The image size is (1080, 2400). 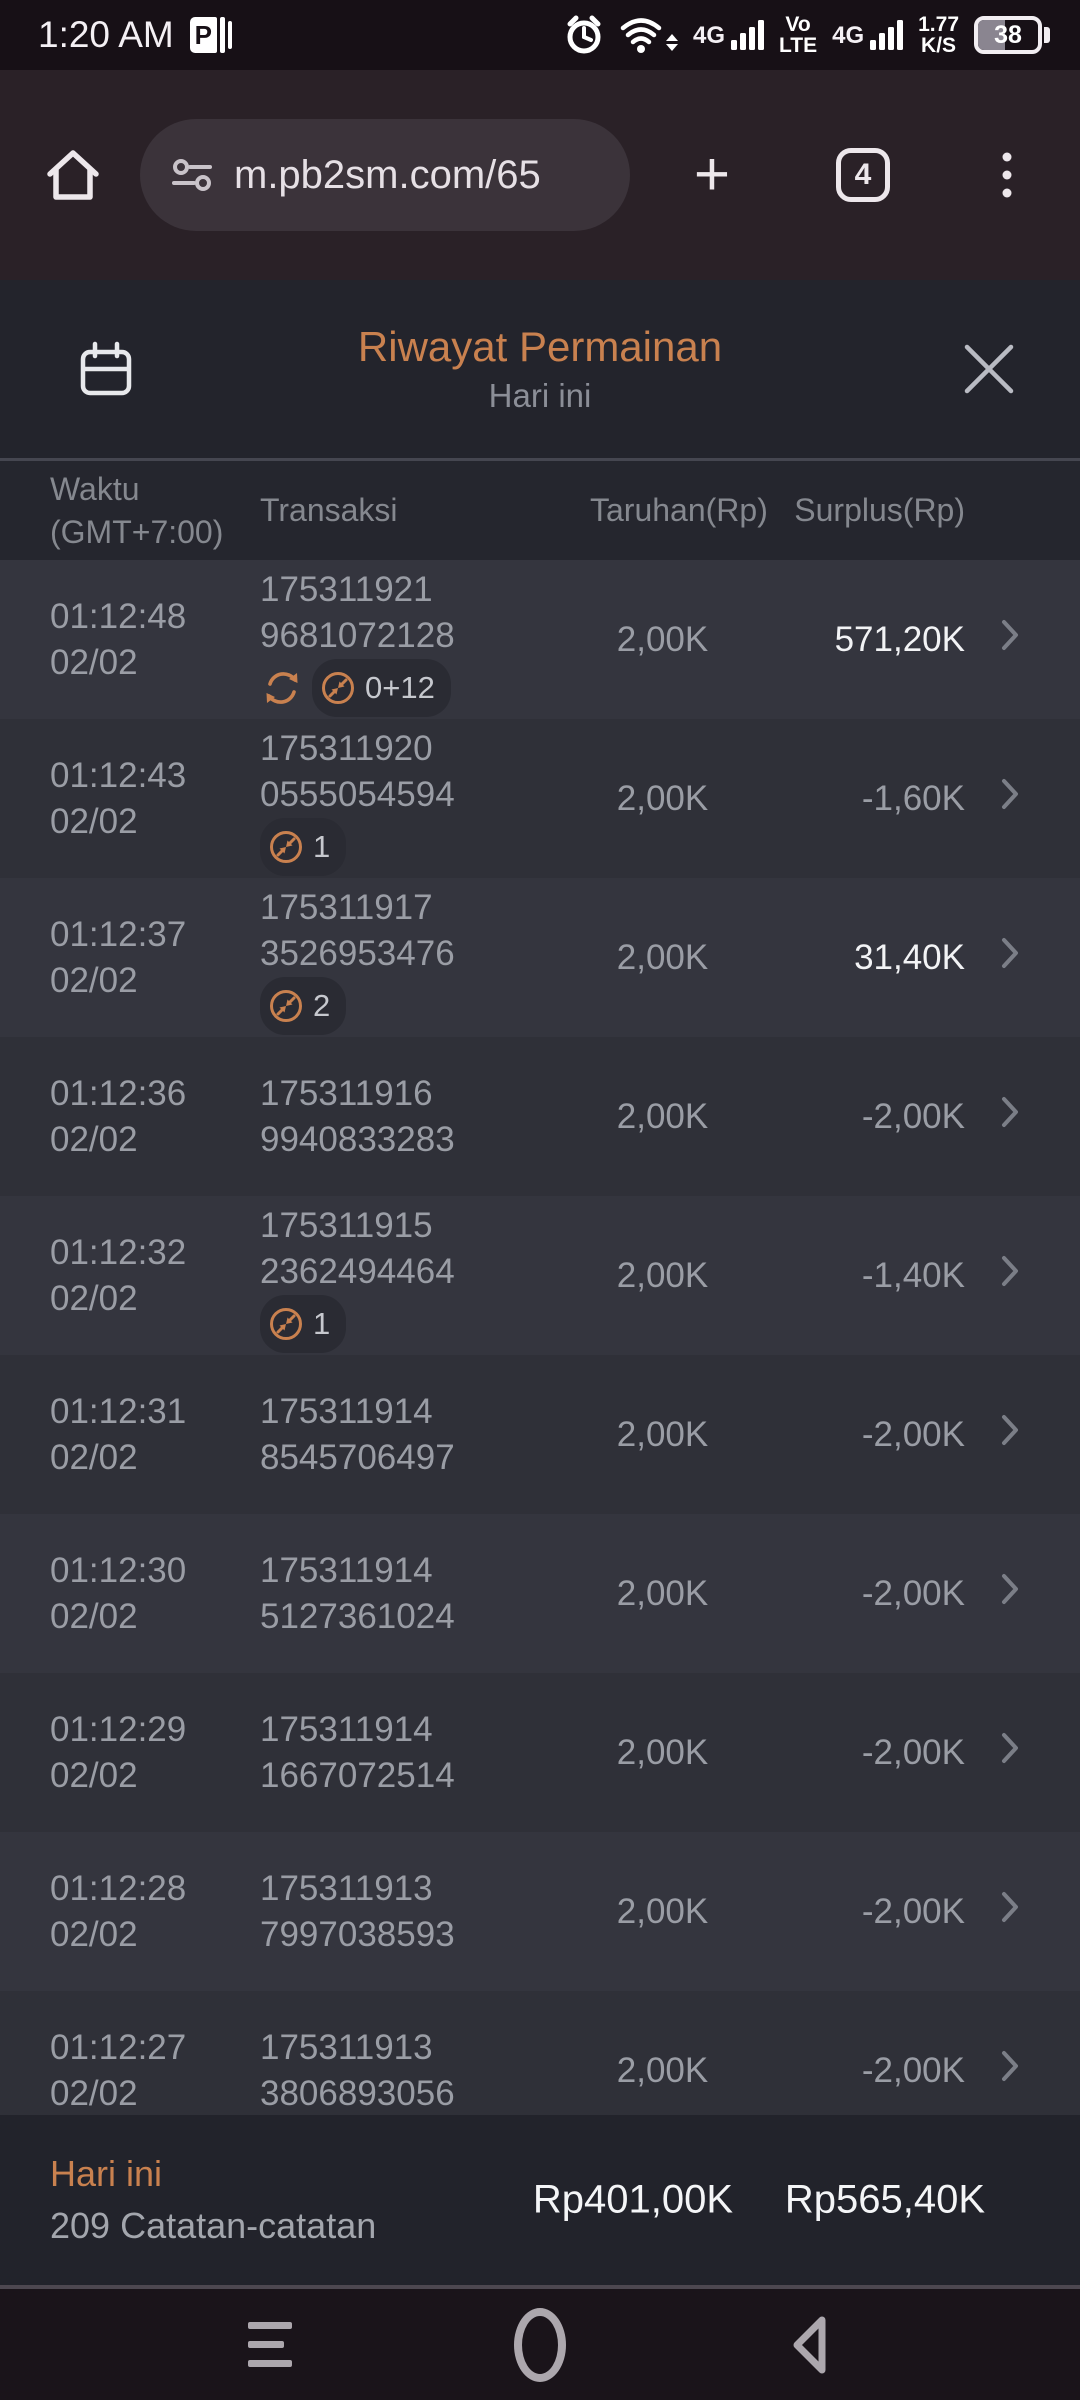 I want to click on round-badge: 1, so click(x=303, y=1323).